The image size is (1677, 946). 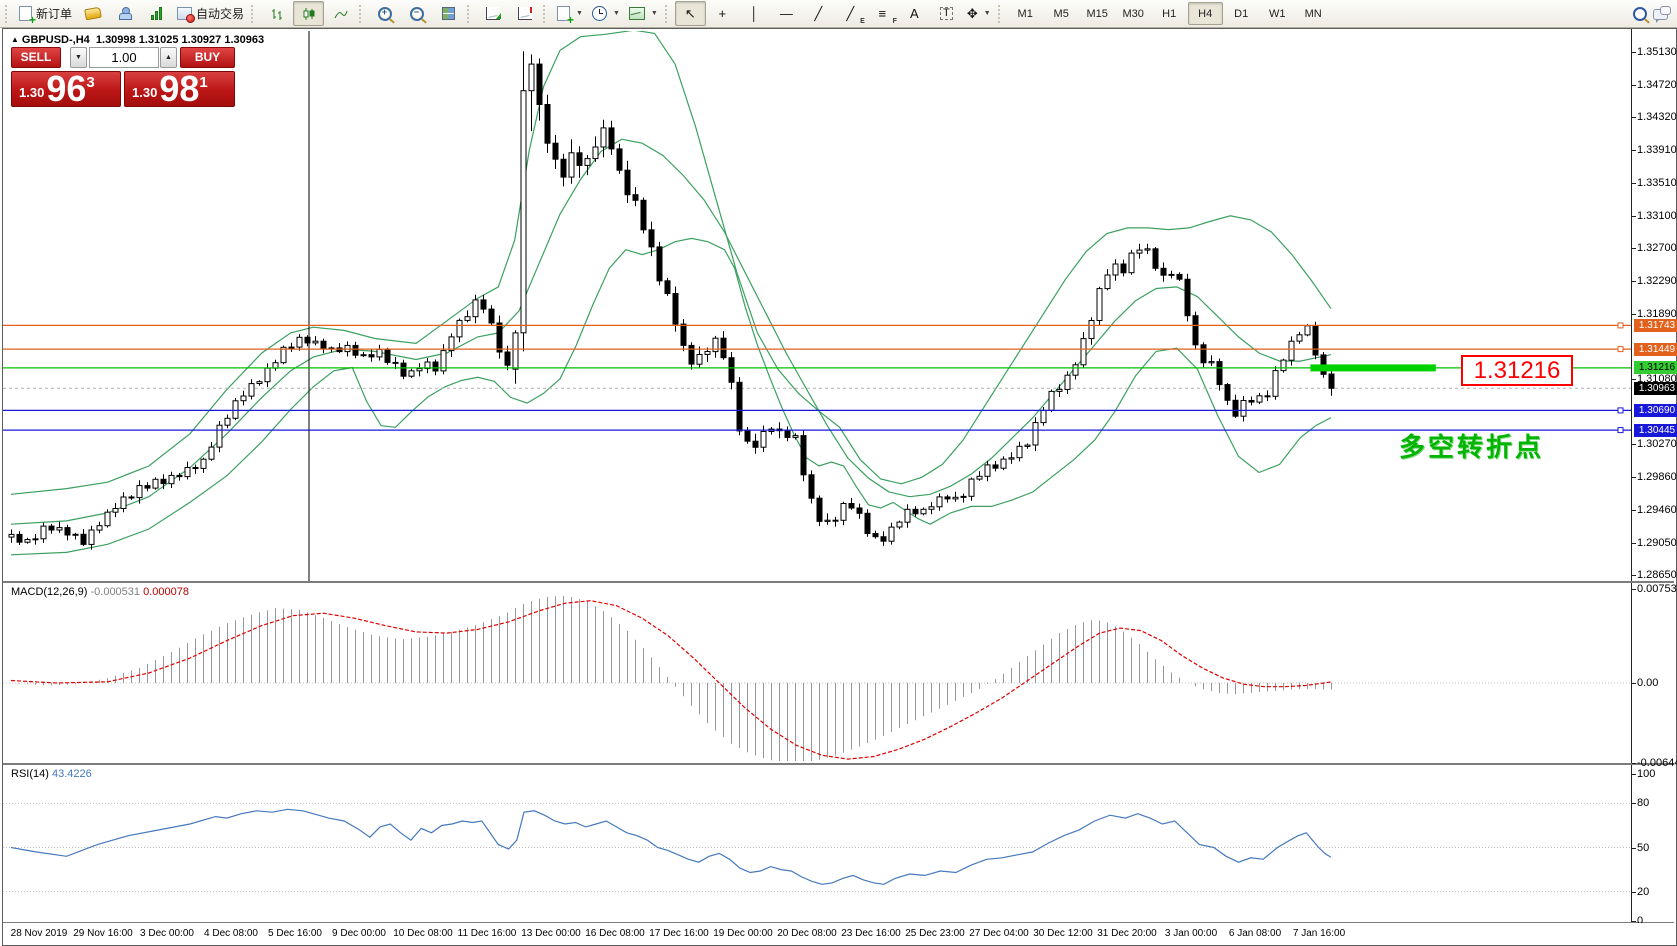 I want to click on volume-down-button: ▼, so click(x=78, y=57).